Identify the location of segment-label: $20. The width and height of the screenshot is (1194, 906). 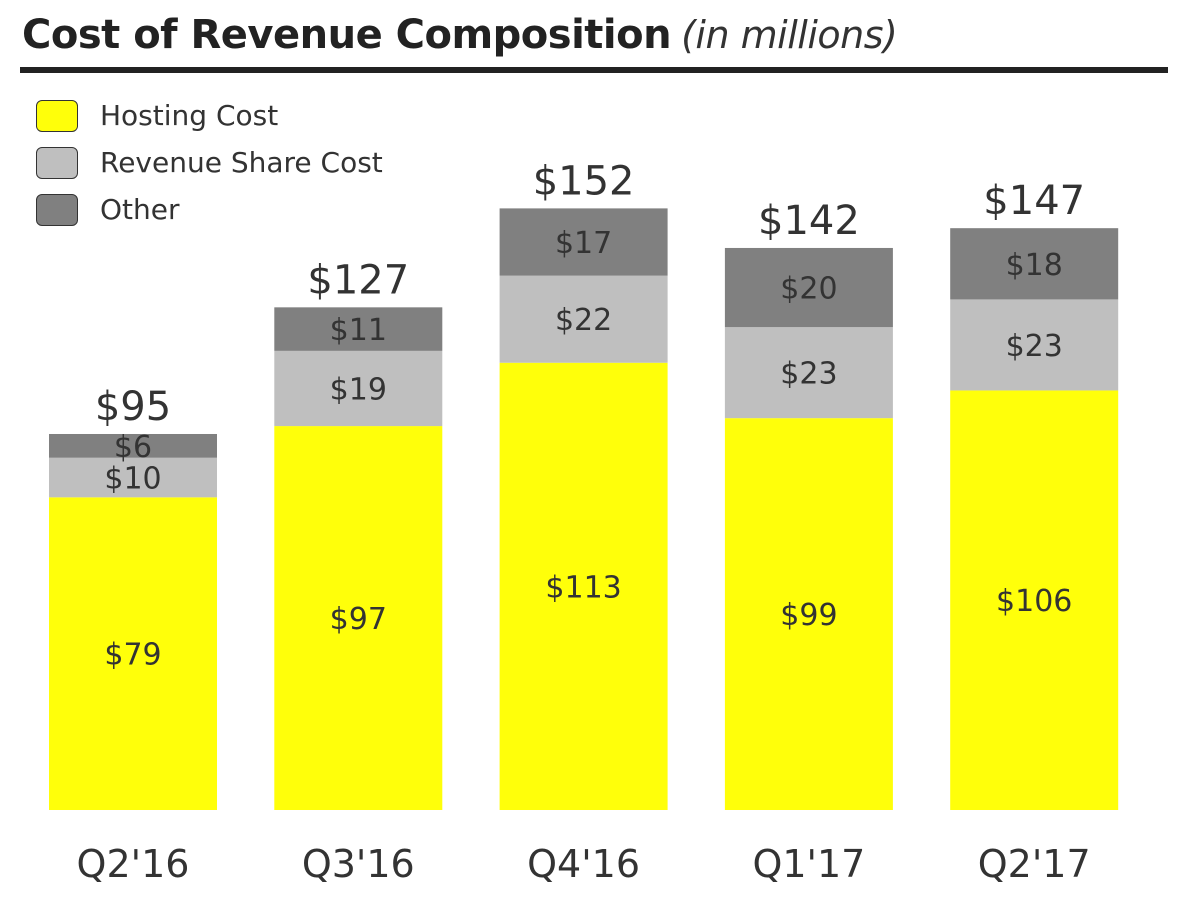
(808, 289).